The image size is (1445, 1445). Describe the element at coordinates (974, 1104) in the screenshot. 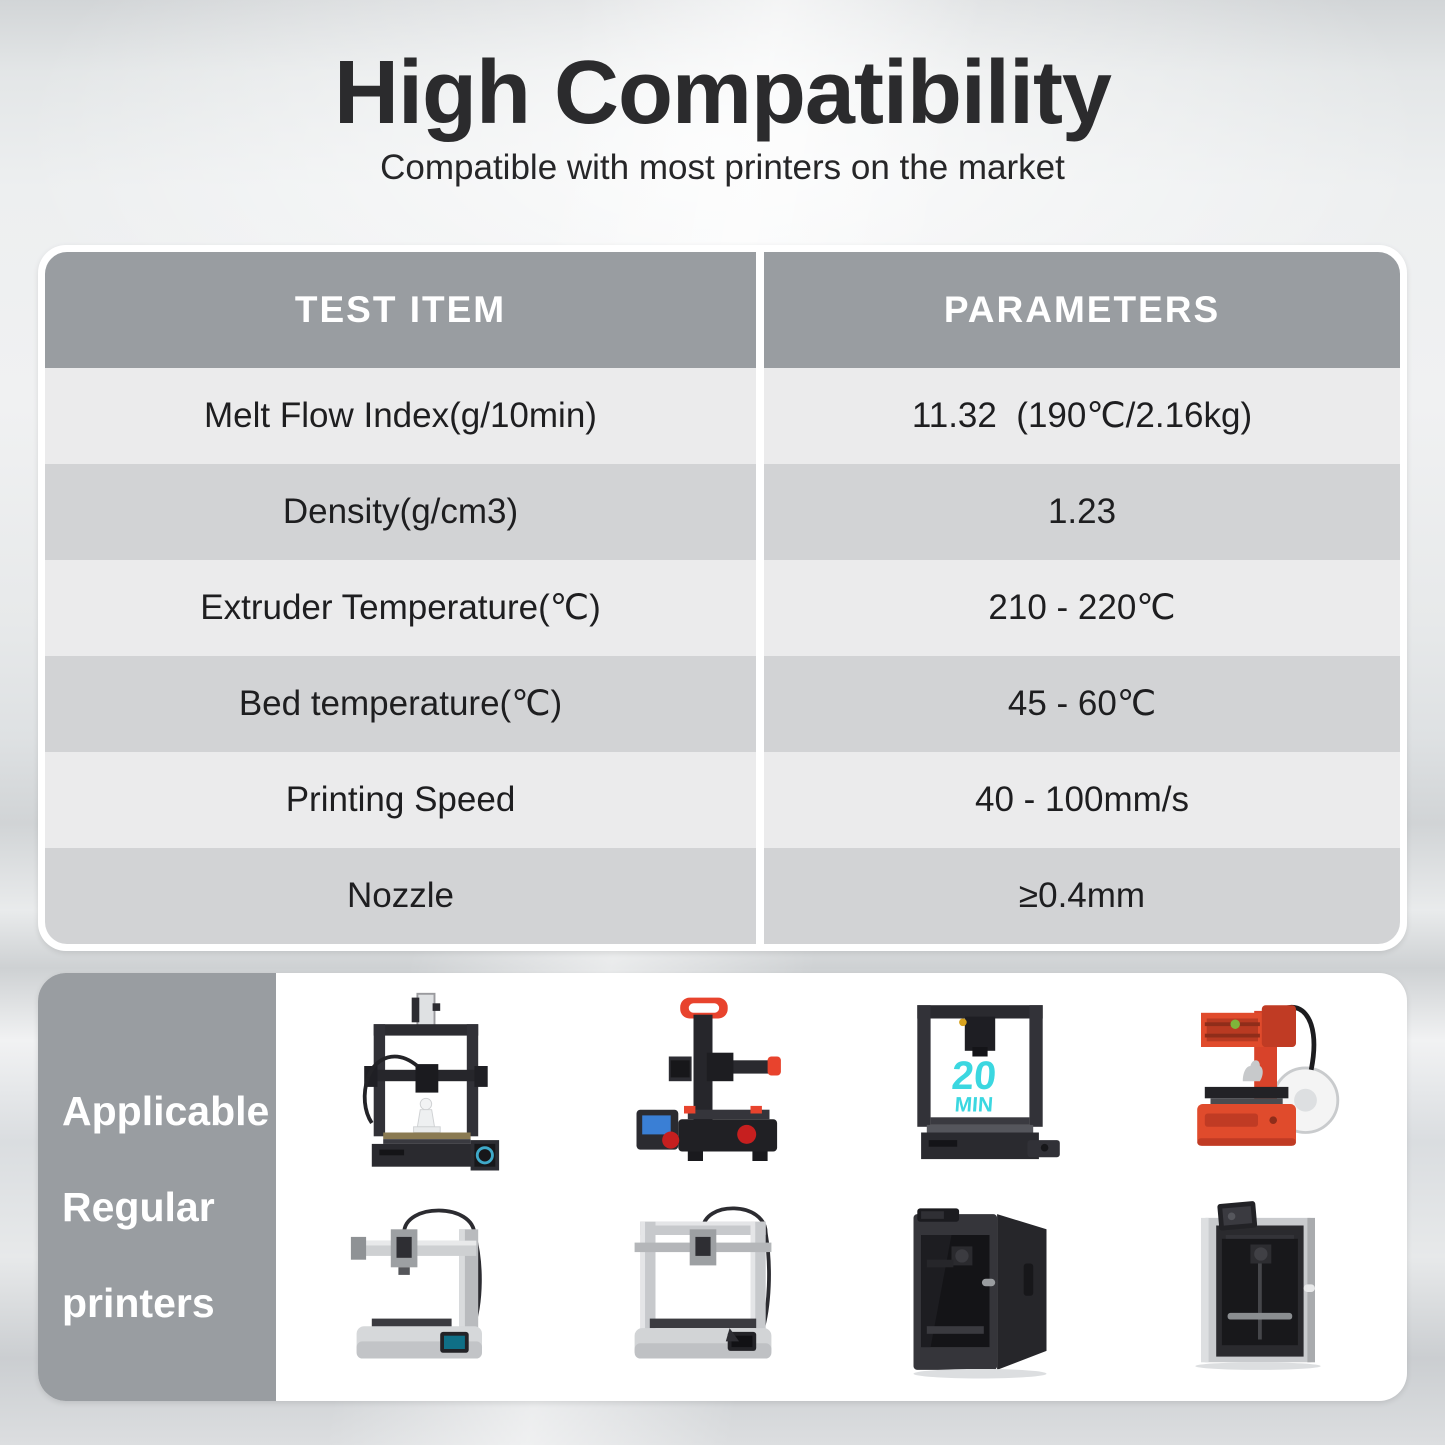

I see `printed-text-min: MIN` at that location.